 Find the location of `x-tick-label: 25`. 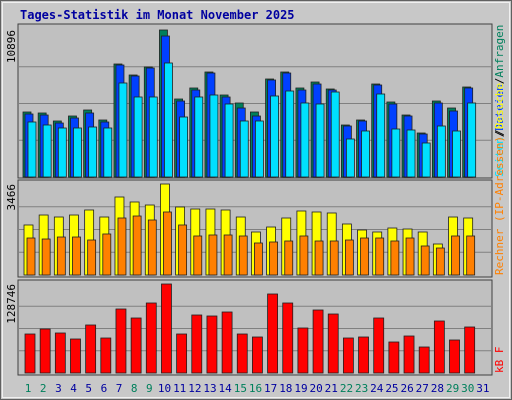

x-tick-label: 25 is located at coordinates (391, 388).